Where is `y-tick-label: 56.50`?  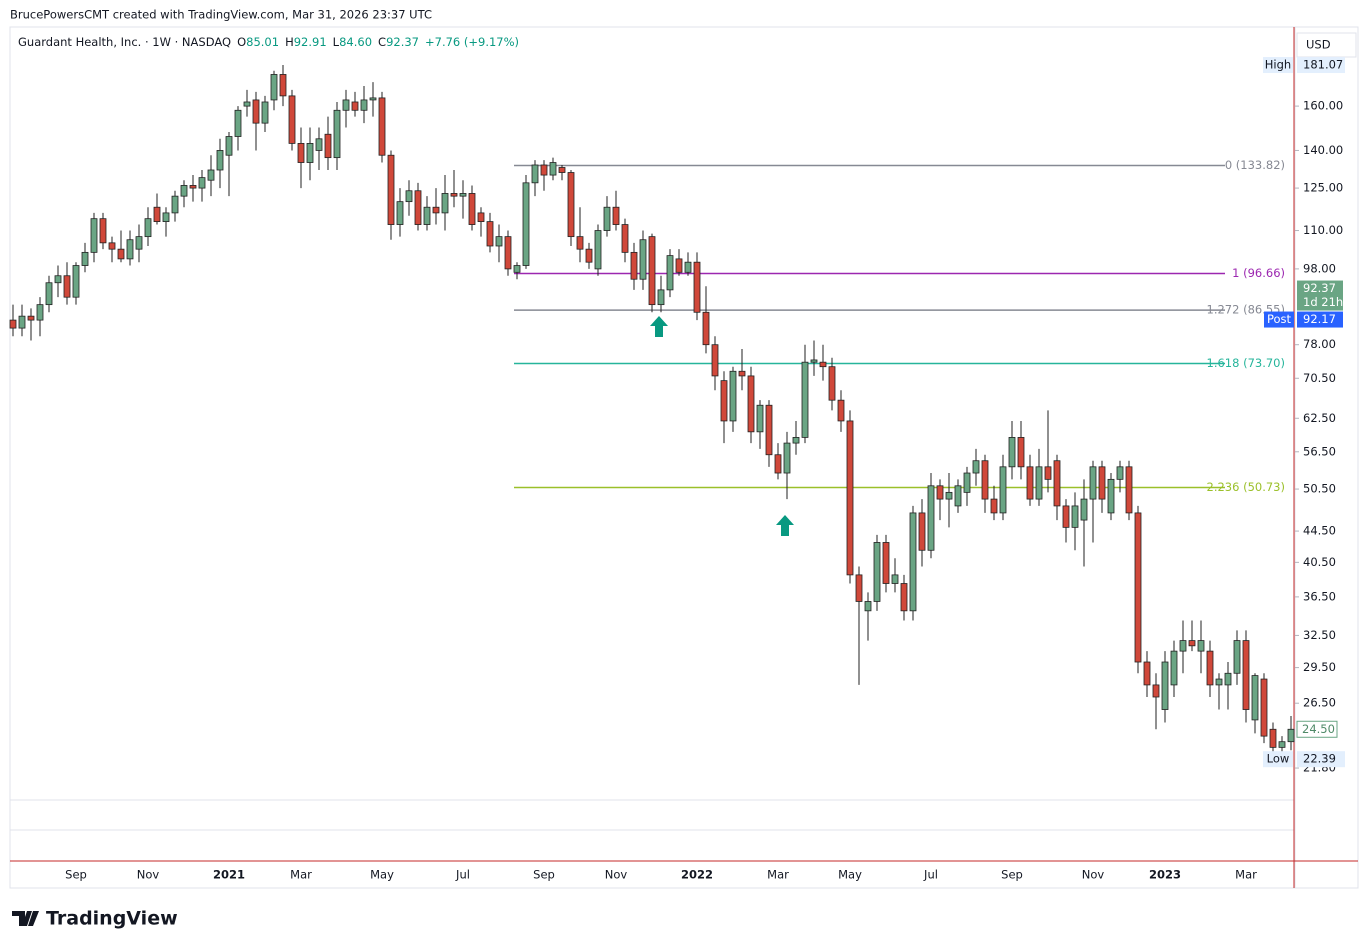
y-tick-label: 56.50 is located at coordinates (1319, 451).